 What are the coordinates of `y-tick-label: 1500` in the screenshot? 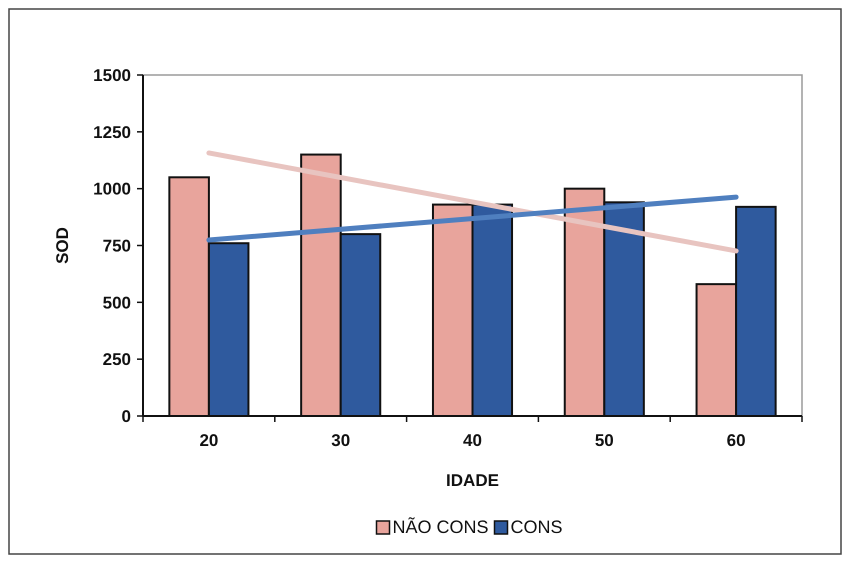 It's located at (112, 75).